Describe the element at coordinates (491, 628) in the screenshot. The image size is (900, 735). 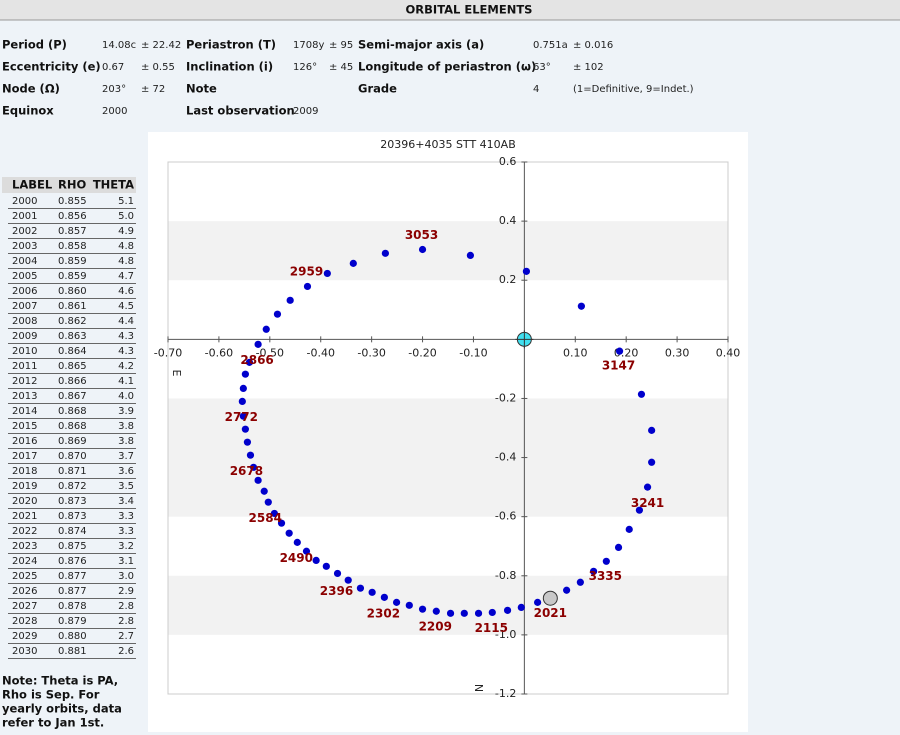
I see `orbit-annotation: 2115` at that location.